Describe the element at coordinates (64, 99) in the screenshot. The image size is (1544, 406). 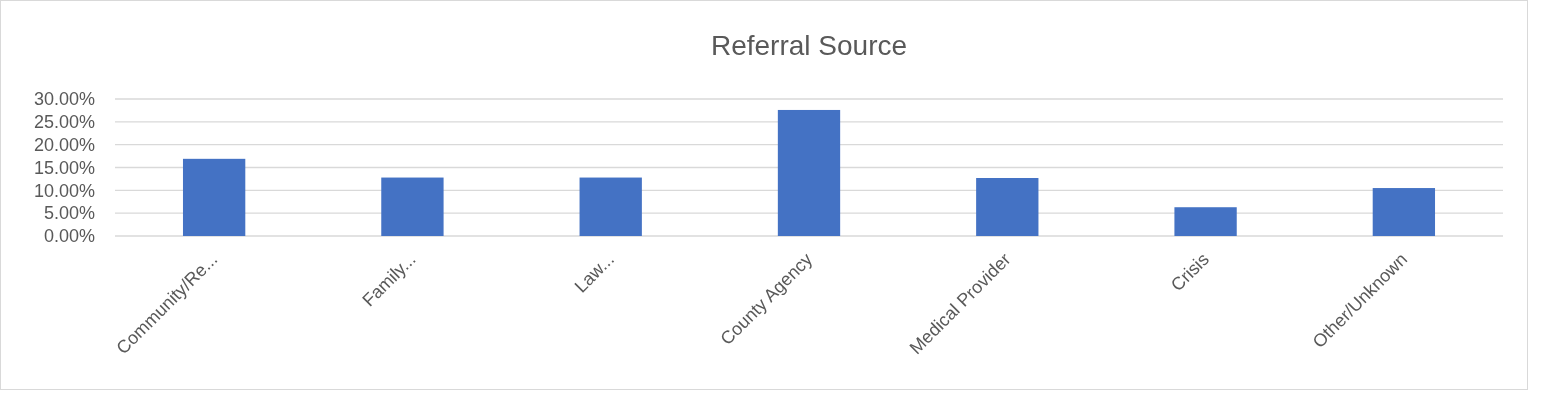
I see `y-tick-label: 30.00%` at that location.